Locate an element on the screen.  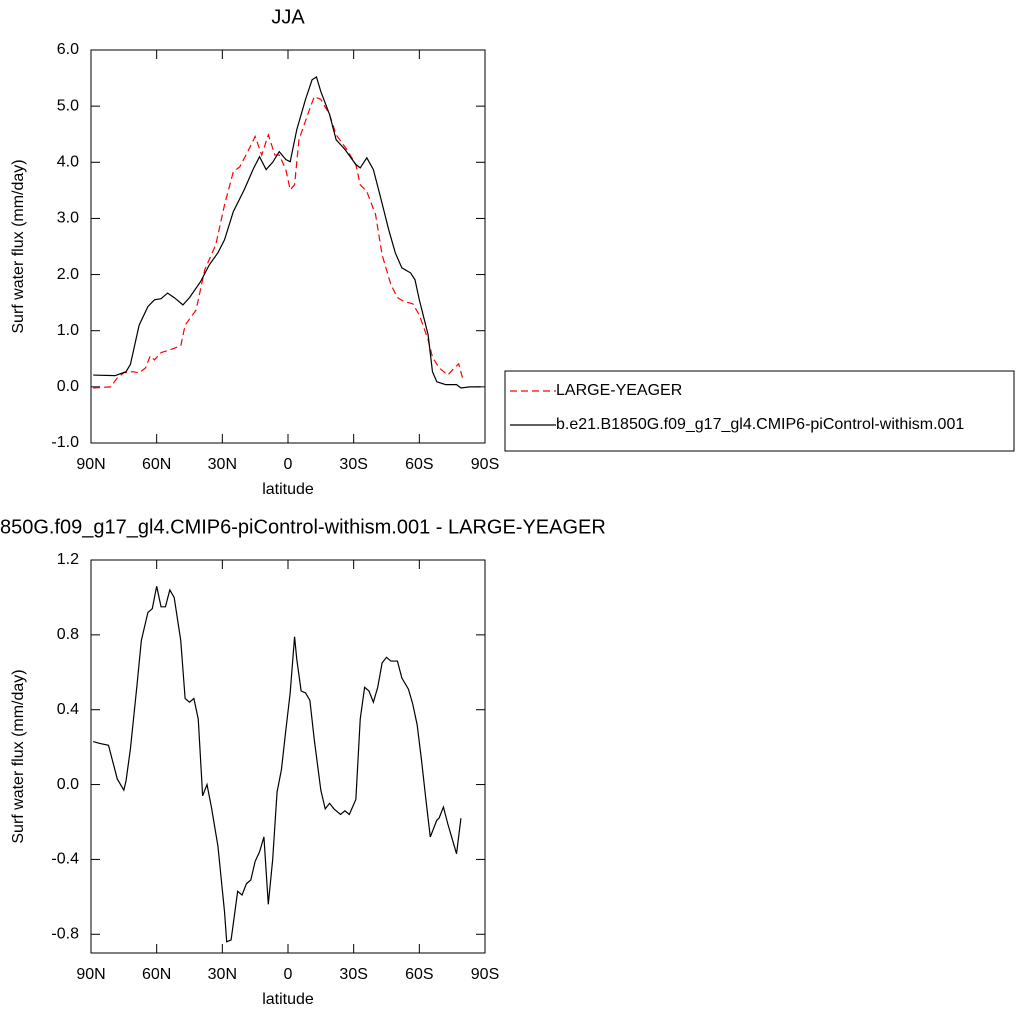
y-tick-label: 1.0 is located at coordinates (68, 330).